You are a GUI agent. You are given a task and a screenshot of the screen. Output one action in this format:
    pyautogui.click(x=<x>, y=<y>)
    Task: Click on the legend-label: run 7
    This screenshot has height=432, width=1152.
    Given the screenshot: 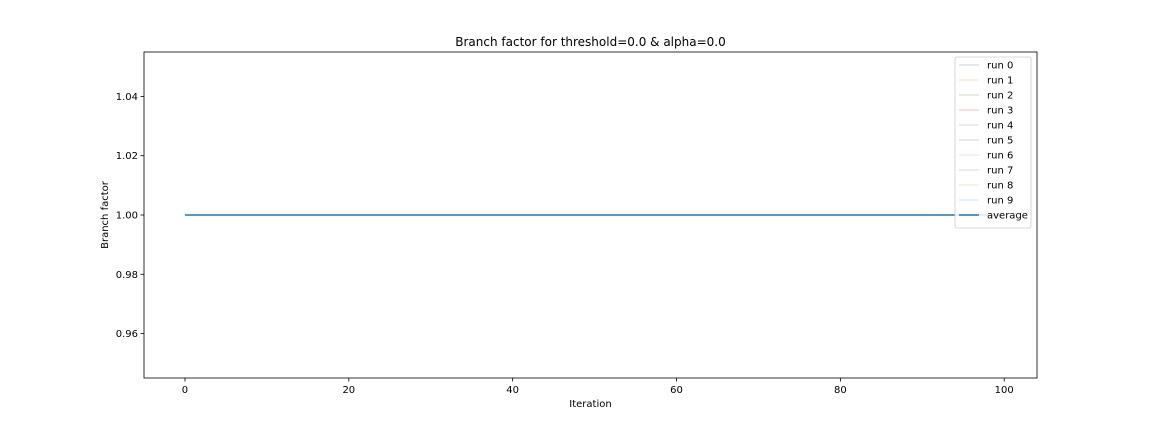 What is the action you would take?
    pyautogui.click(x=1000, y=171)
    